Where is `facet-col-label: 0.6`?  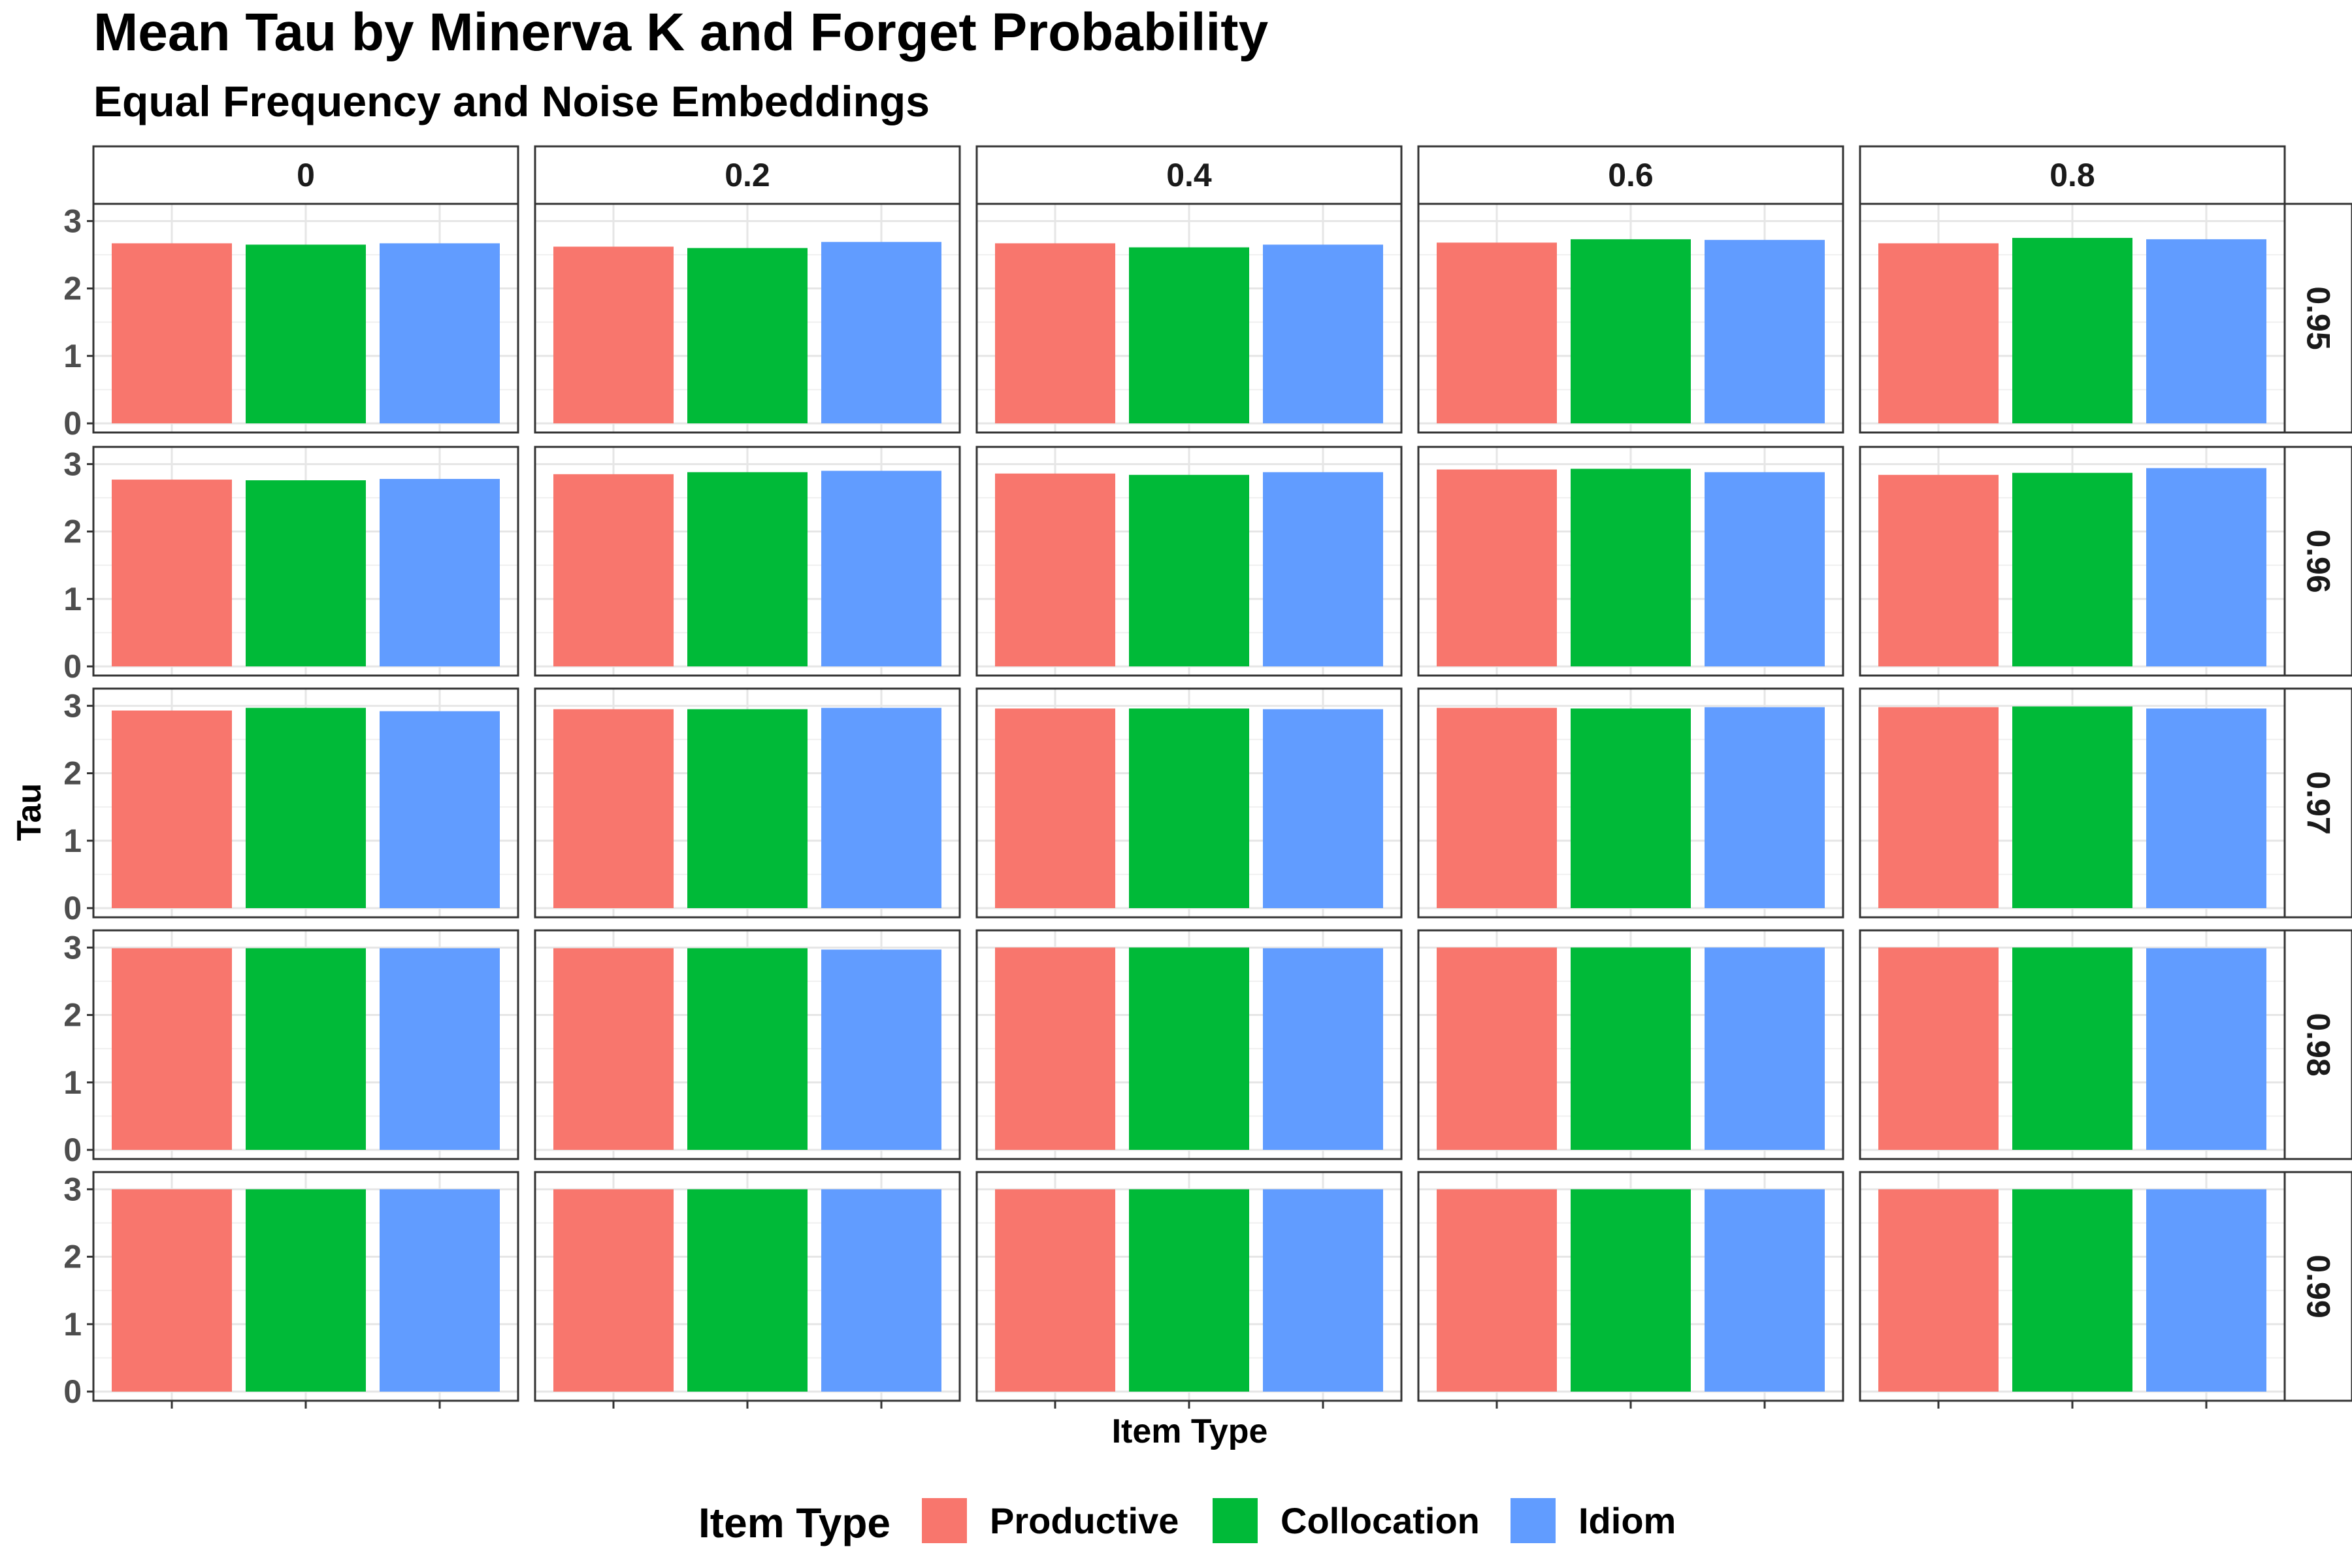
facet-col-label: 0.6 is located at coordinates (1631, 175).